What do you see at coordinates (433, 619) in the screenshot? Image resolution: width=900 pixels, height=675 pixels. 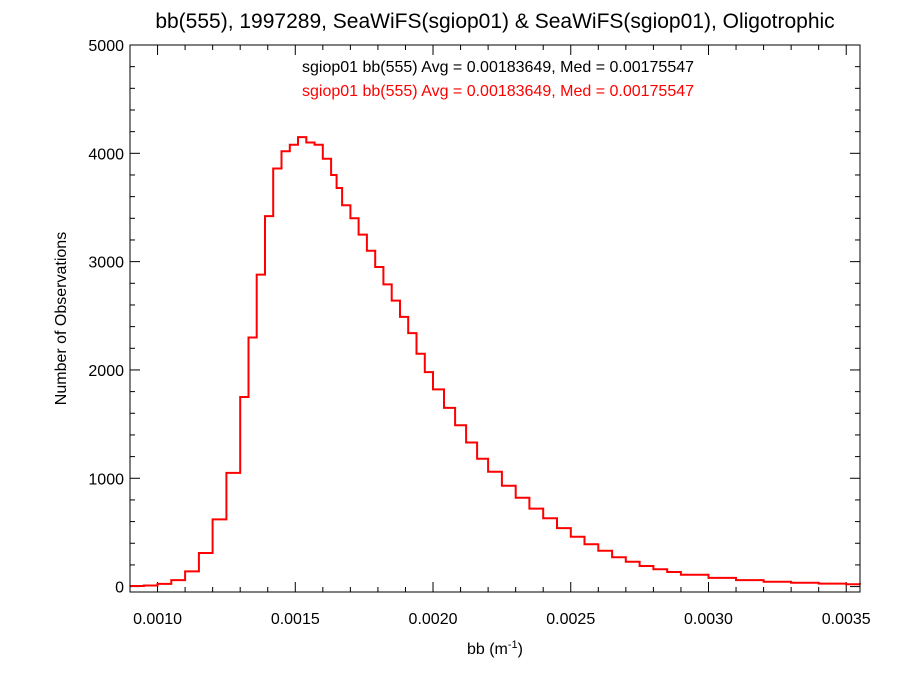 I see `x-tick-label: 0.0020` at bounding box center [433, 619].